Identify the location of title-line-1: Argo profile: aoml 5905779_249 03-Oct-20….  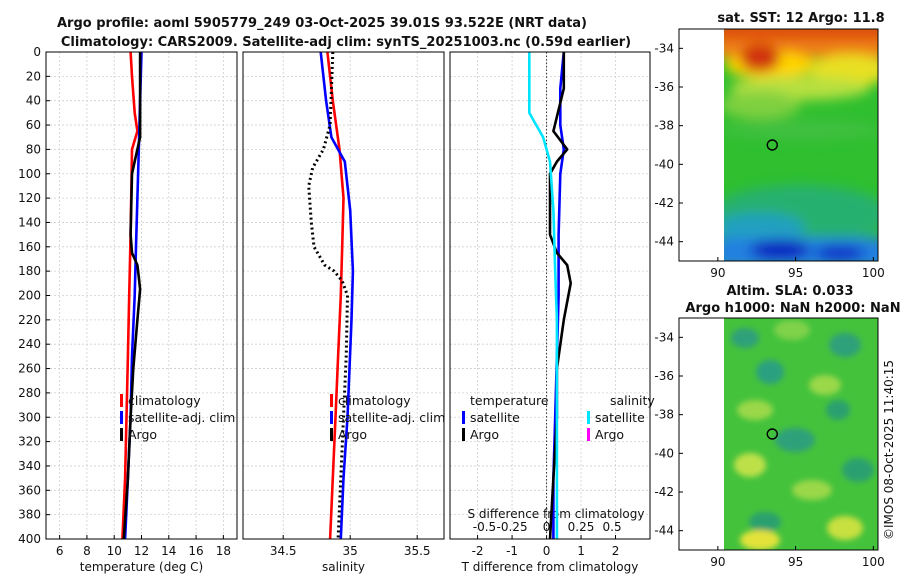
(322, 23).